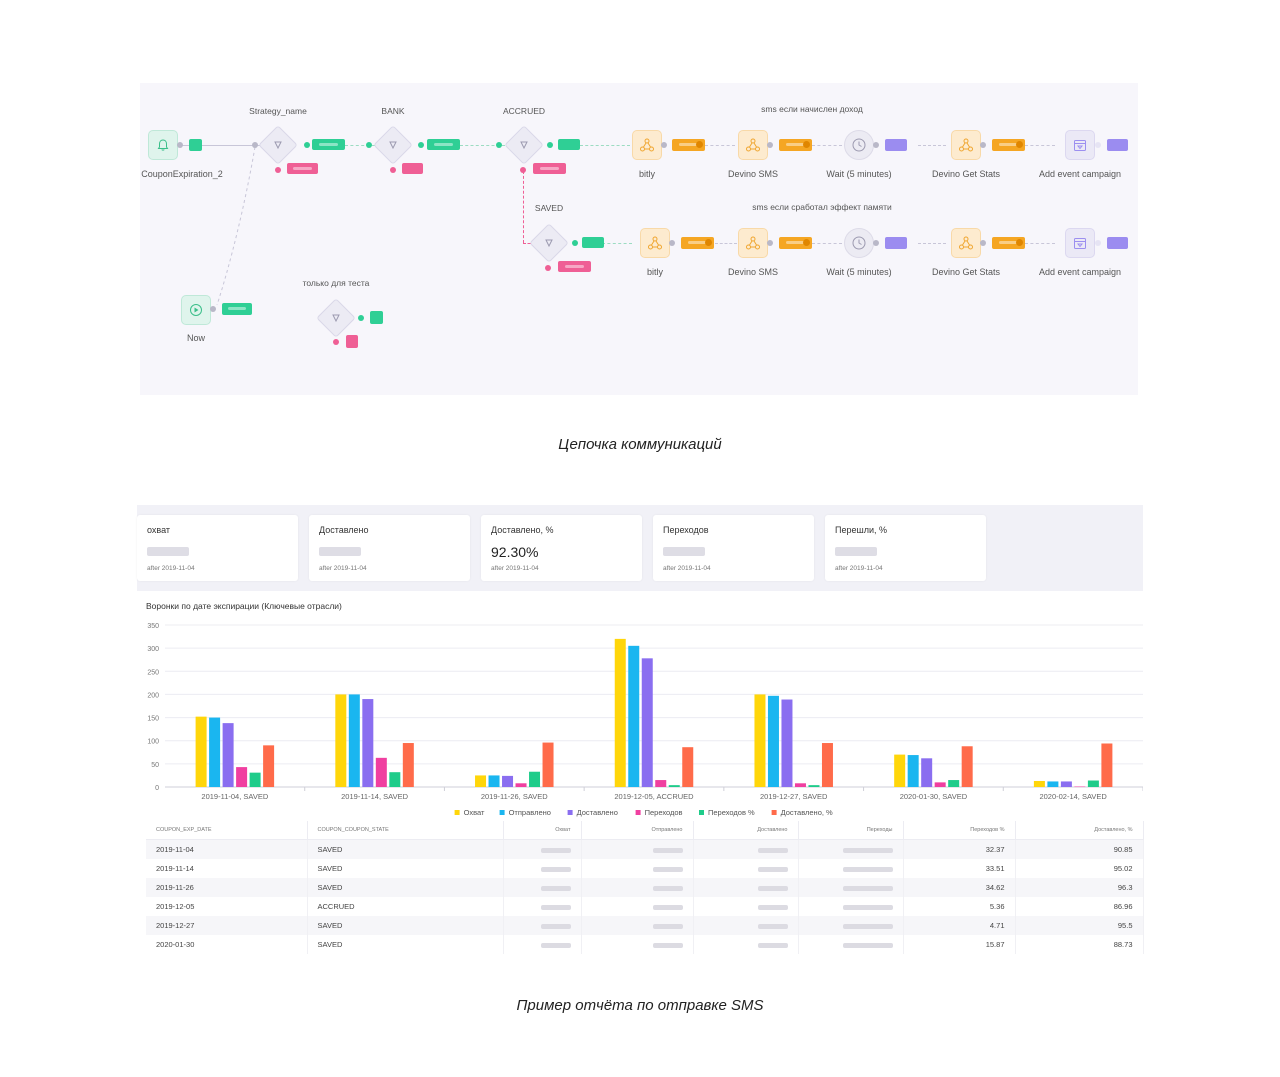 The width and height of the screenshot is (1280, 1077). What do you see at coordinates (896, 145) in the screenshot?
I see `top-wait-pill` at bounding box center [896, 145].